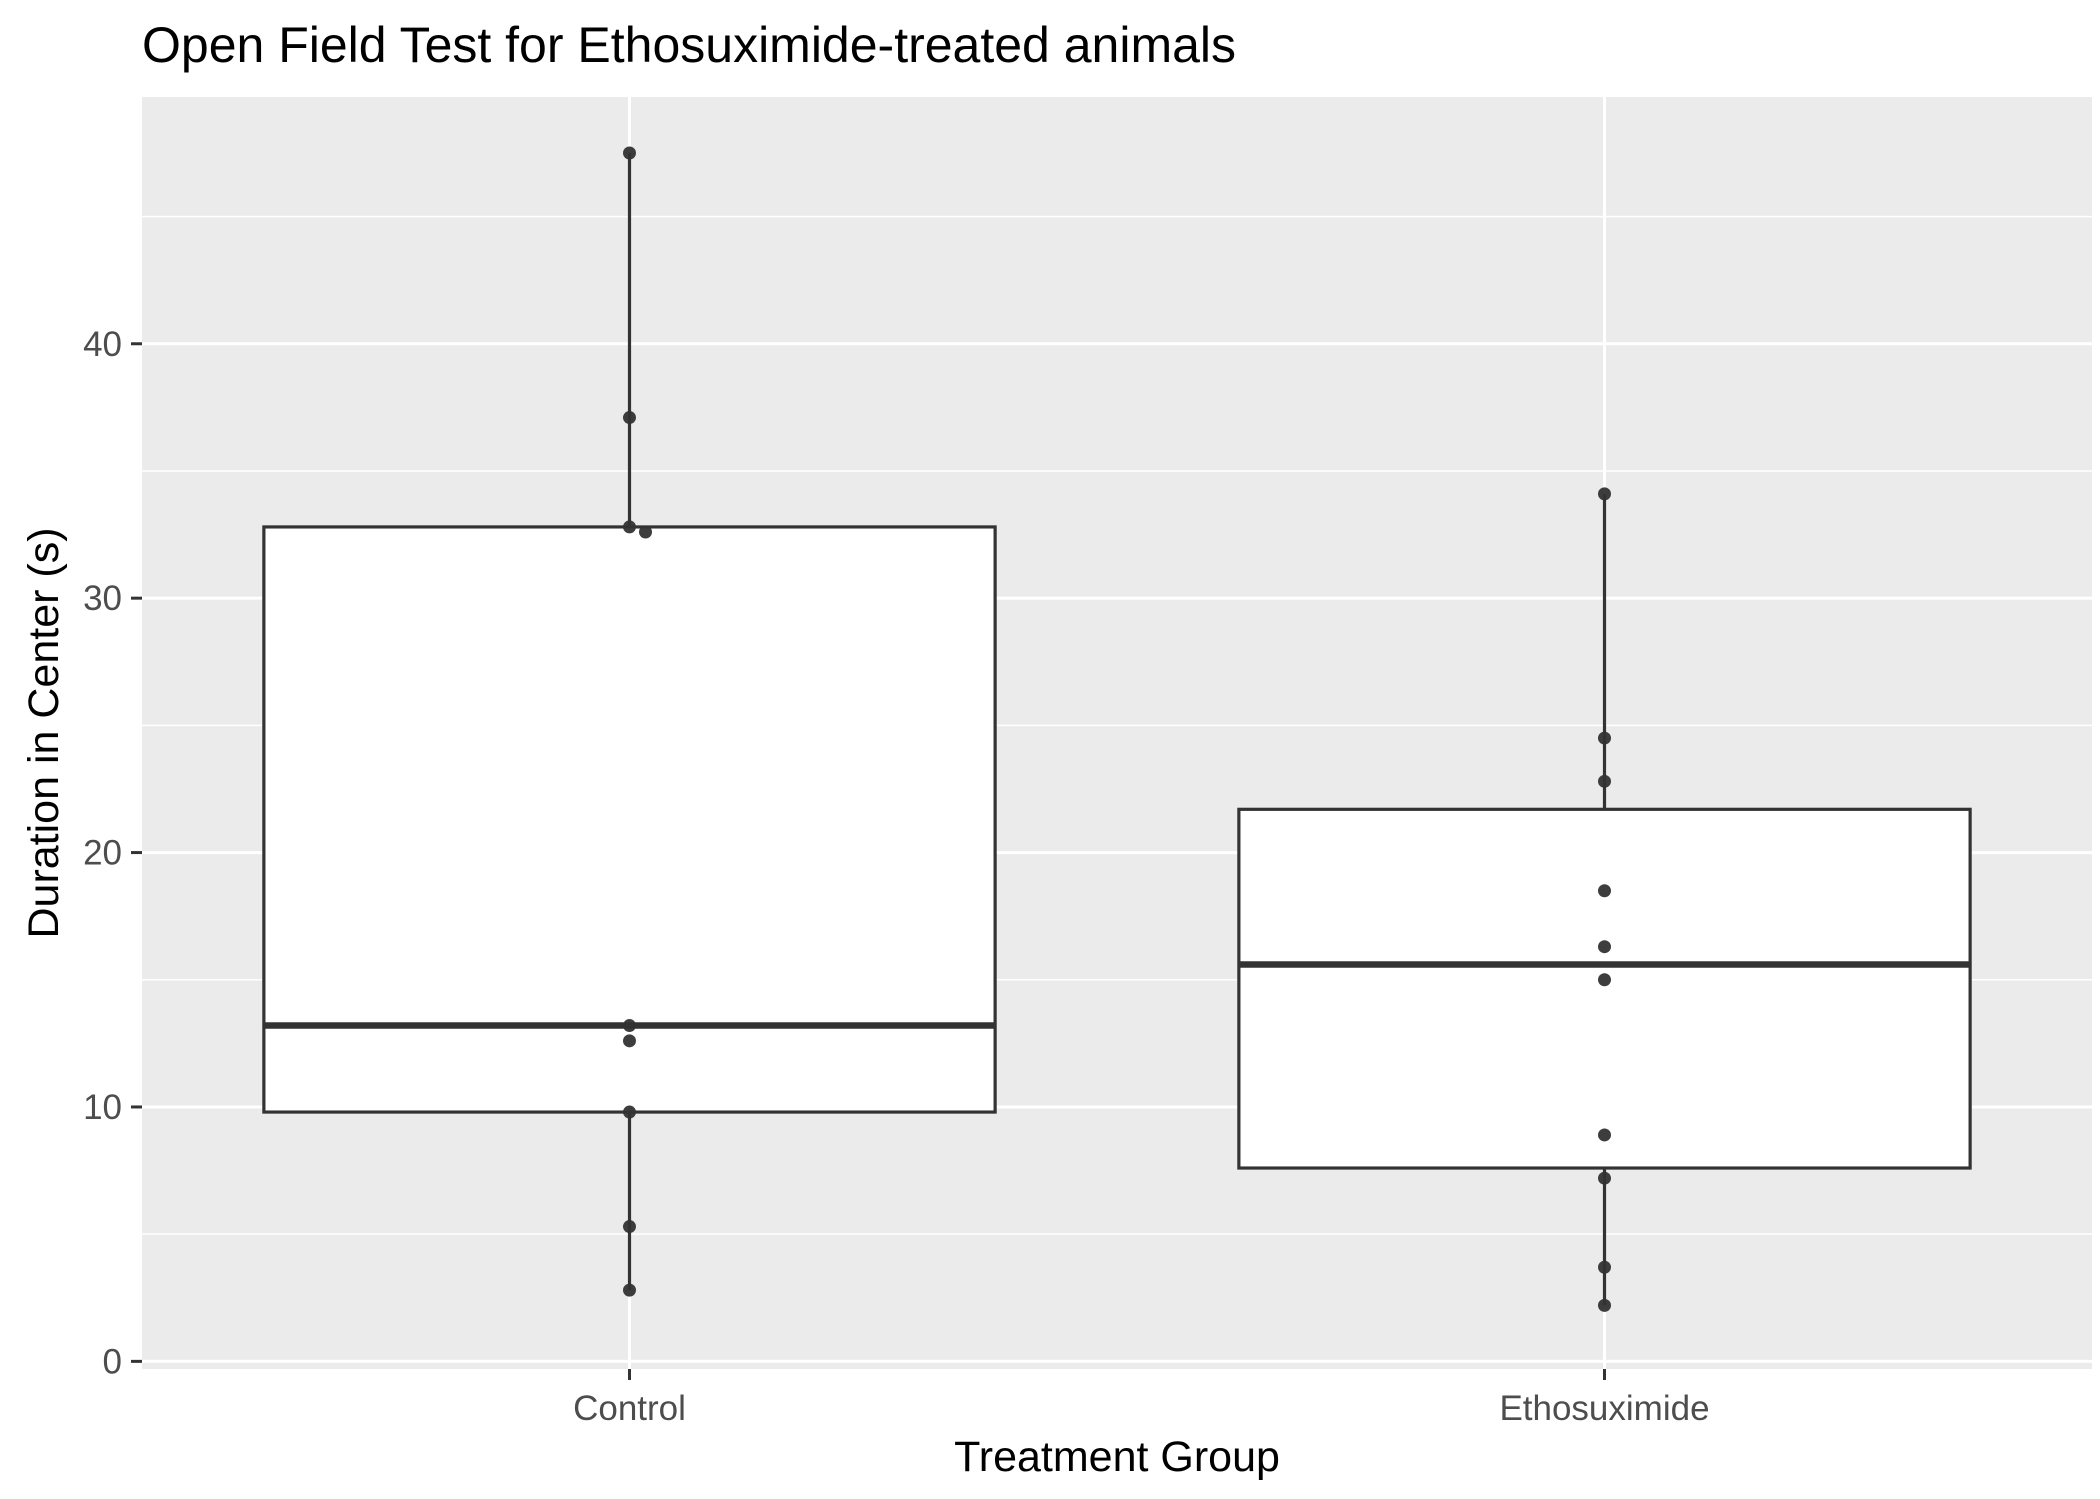 This screenshot has width=2100, height=1499. What do you see at coordinates (102, 853) in the screenshot?
I see `y-tick-label: 20` at bounding box center [102, 853].